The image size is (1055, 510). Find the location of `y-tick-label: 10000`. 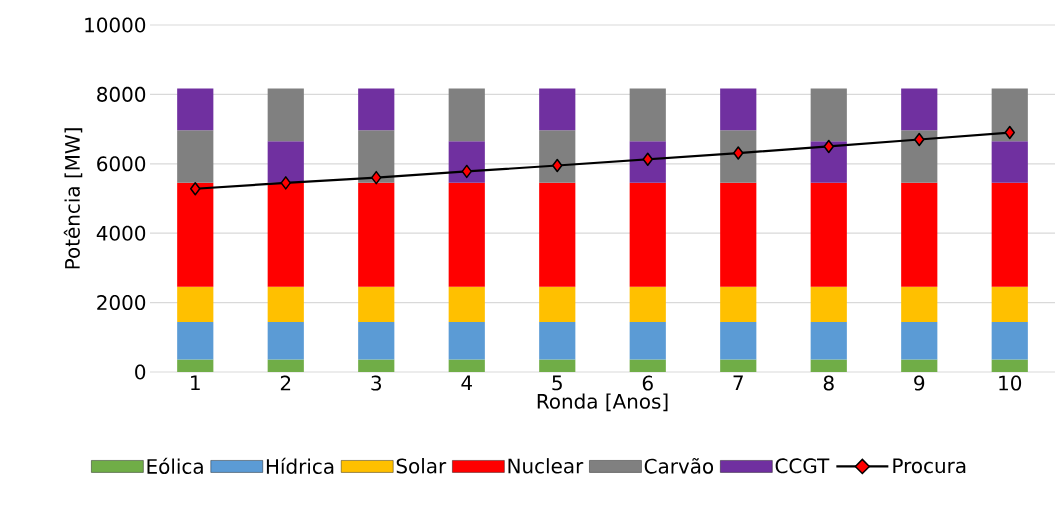

y-tick-label: 10000 is located at coordinates (115, 25).